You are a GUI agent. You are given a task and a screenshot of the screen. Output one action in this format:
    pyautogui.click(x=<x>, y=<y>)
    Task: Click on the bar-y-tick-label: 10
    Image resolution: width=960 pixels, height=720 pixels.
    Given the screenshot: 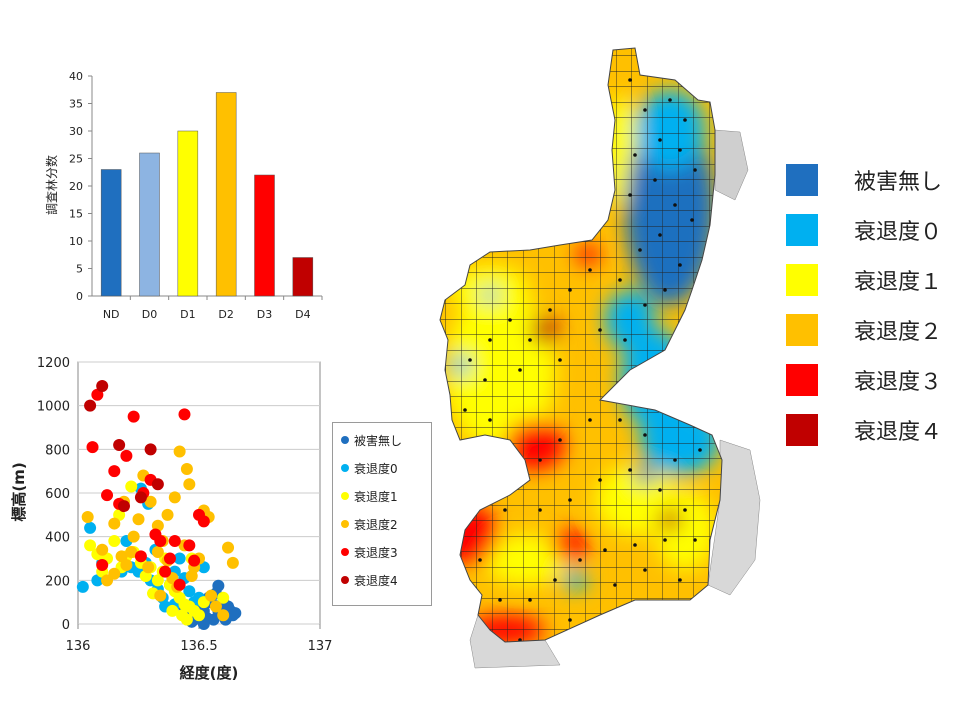 What is the action you would take?
    pyautogui.click(x=76, y=241)
    